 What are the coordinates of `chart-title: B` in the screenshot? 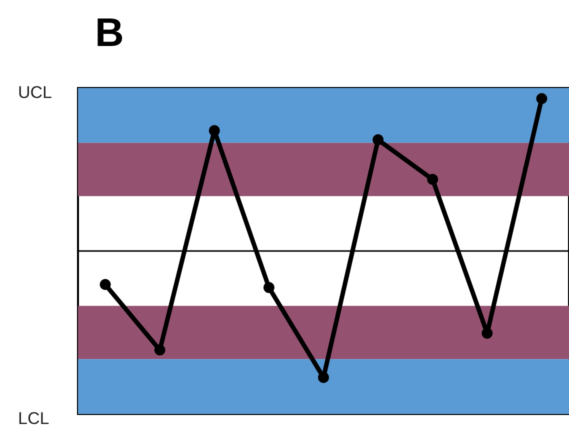 It's located at (109, 33).